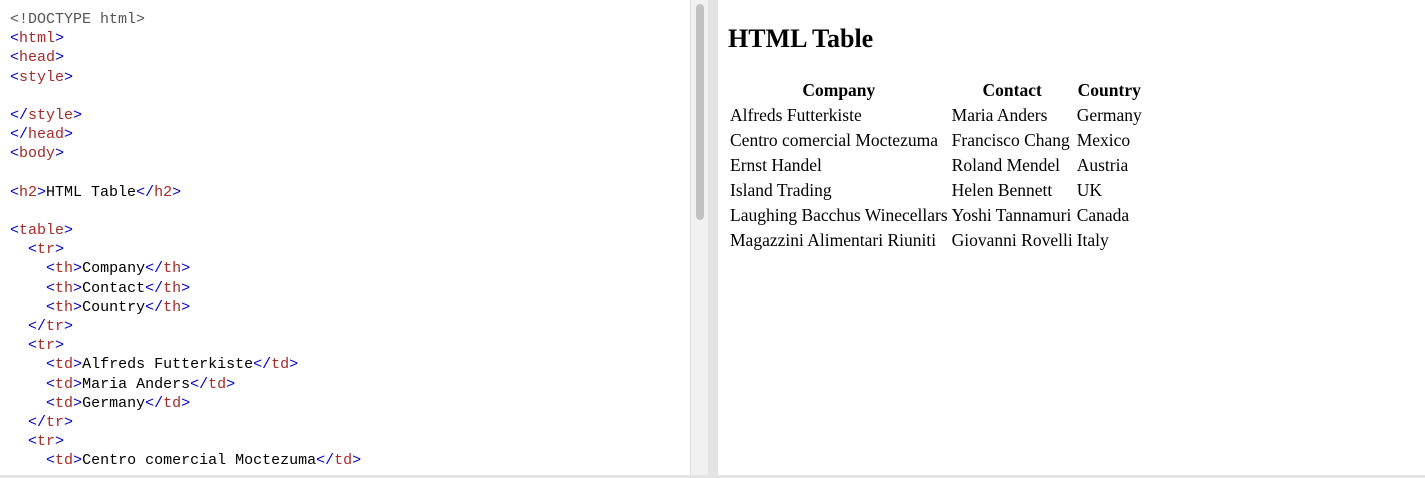 Image resolution: width=1425 pixels, height=478 pixels. Describe the element at coordinates (1006, 165) in the screenshot. I see `cell-contact: Roland Mendel` at that location.